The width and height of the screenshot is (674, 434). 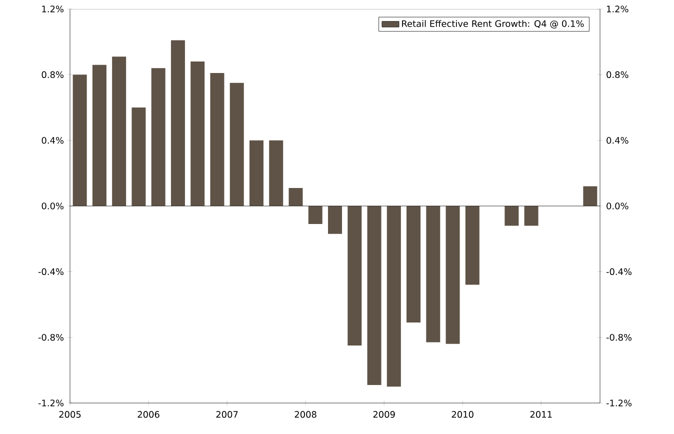 What do you see at coordinates (227, 414) in the screenshot?
I see `x-tick-label: 2007` at bounding box center [227, 414].